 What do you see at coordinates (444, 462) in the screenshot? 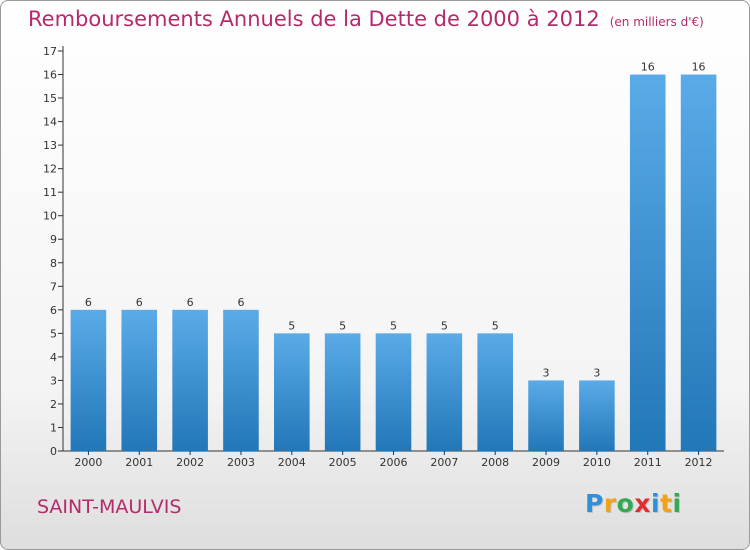
I see `x-tick-label: 2007` at bounding box center [444, 462].